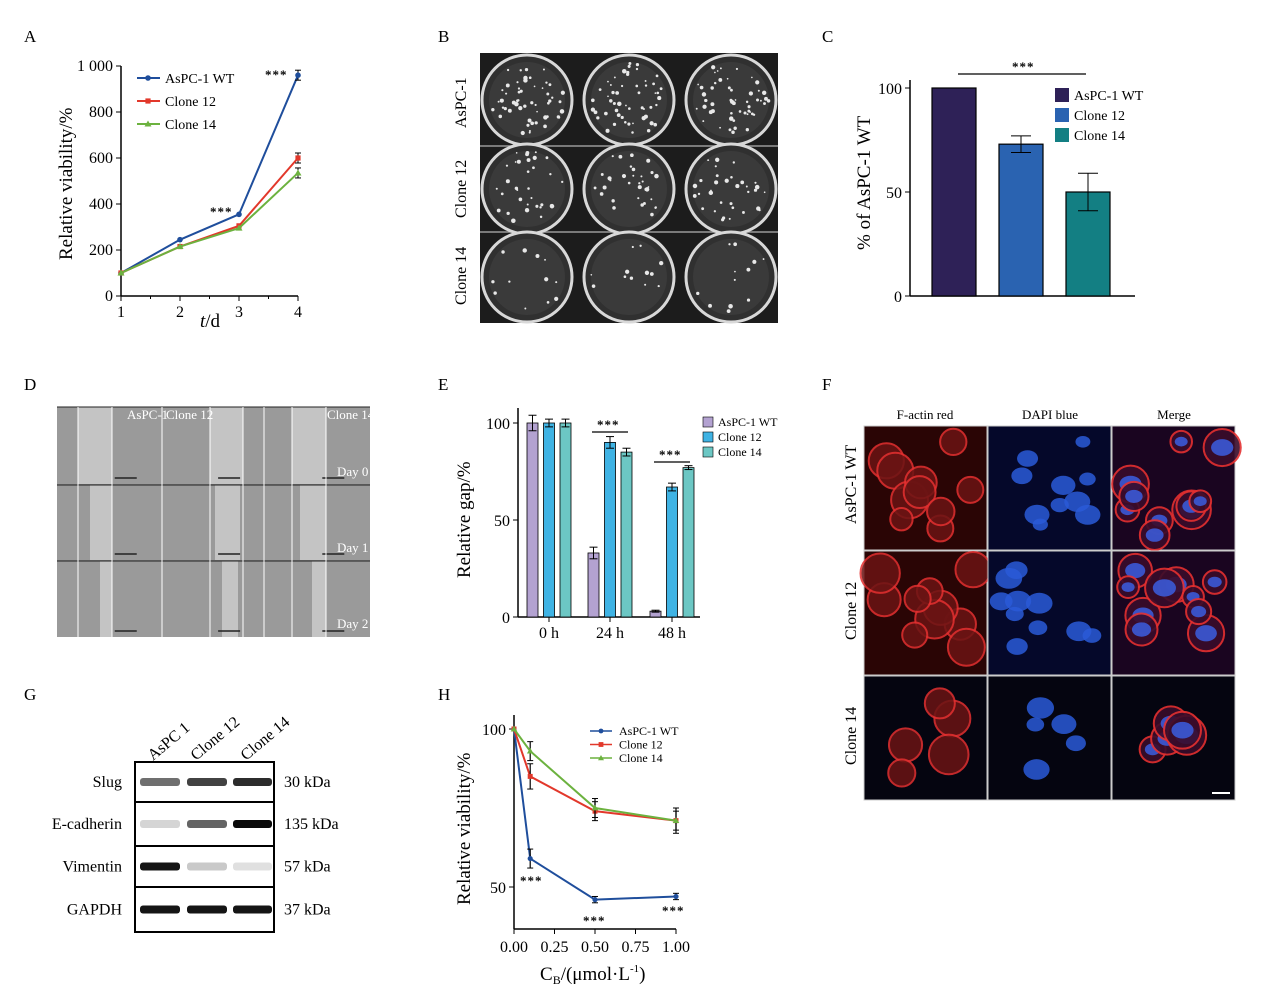  Describe the element at coordinates (227, 522) in the screenshot. I see `wound-gap` at that location.